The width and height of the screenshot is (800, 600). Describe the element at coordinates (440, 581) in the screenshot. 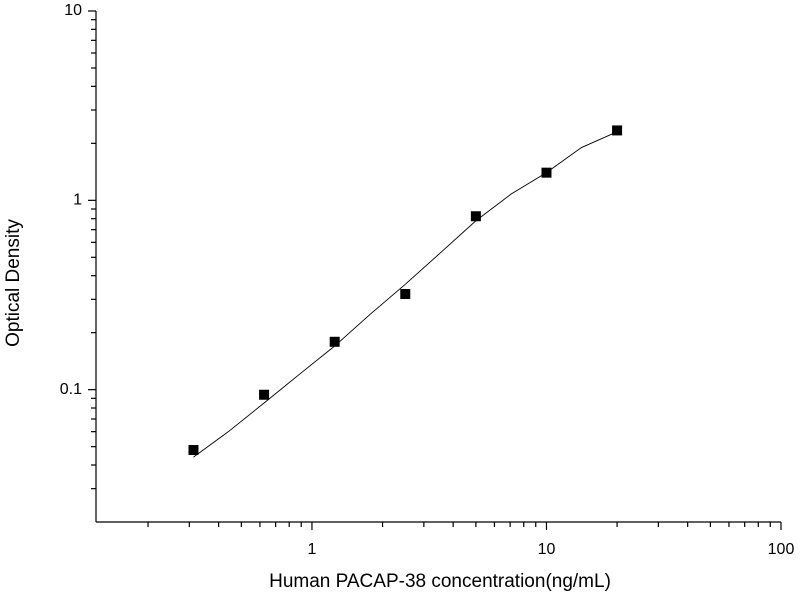

I see `x-axis-title: Human PACAP-38 concentration(ng/mL)` at that location.